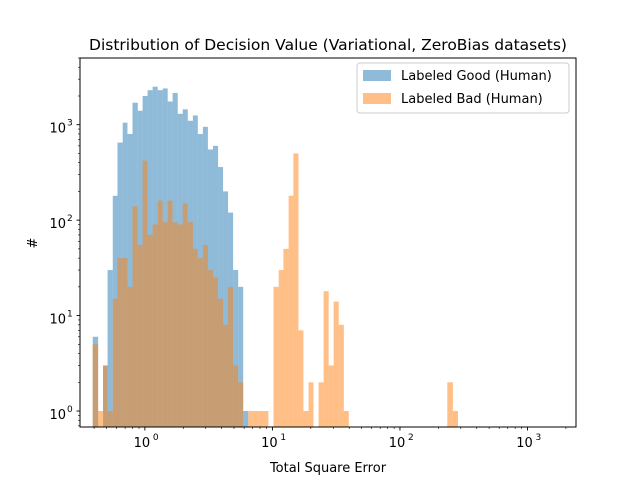 Image resolution: width=640 pixels, height=484 pixels. What do you see at coordinates (33, 243) in the screenshot?
I see `y-axis-label: #` at bounding box center [33, 243].